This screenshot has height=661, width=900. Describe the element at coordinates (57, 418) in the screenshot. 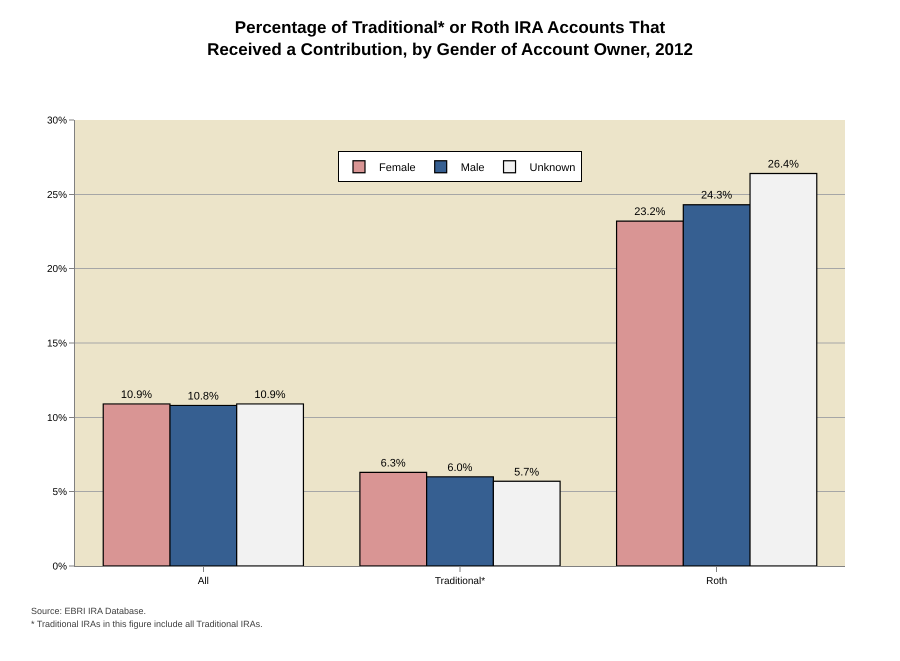

I see `y-tick-label: 10%` at that location.